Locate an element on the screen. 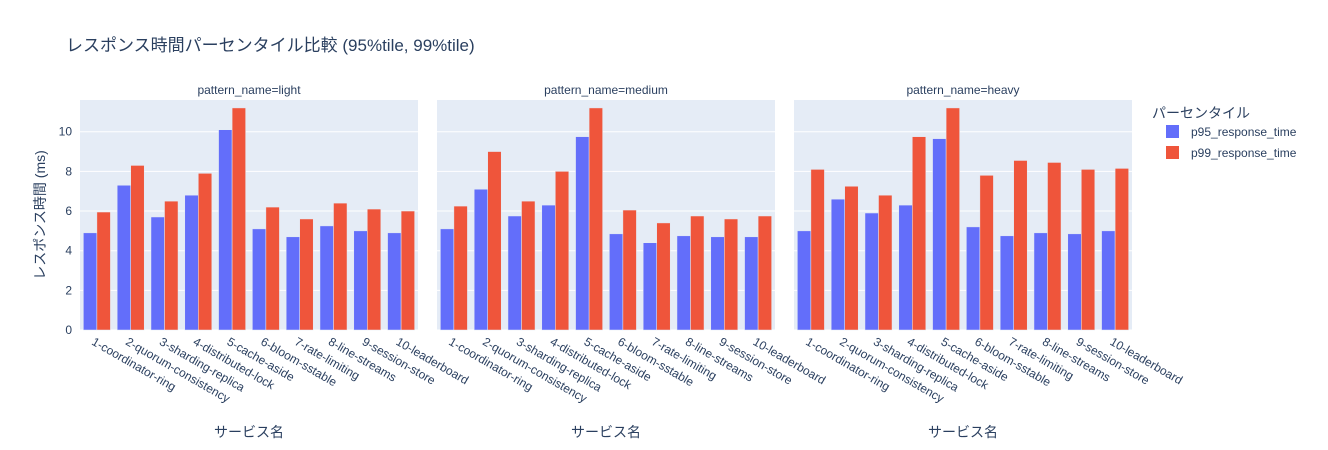 This screenshot has height=450, width=1328. y-tick-label: 8 is located at coordinates (68, 171).